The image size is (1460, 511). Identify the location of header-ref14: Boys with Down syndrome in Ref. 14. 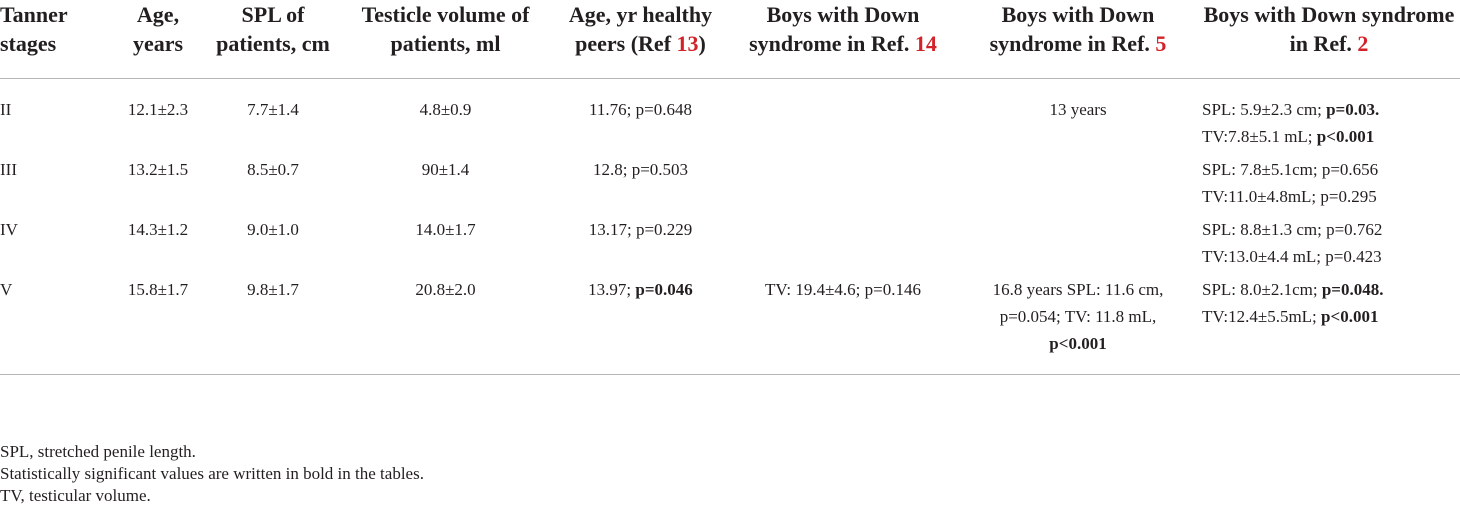
(843, 39).